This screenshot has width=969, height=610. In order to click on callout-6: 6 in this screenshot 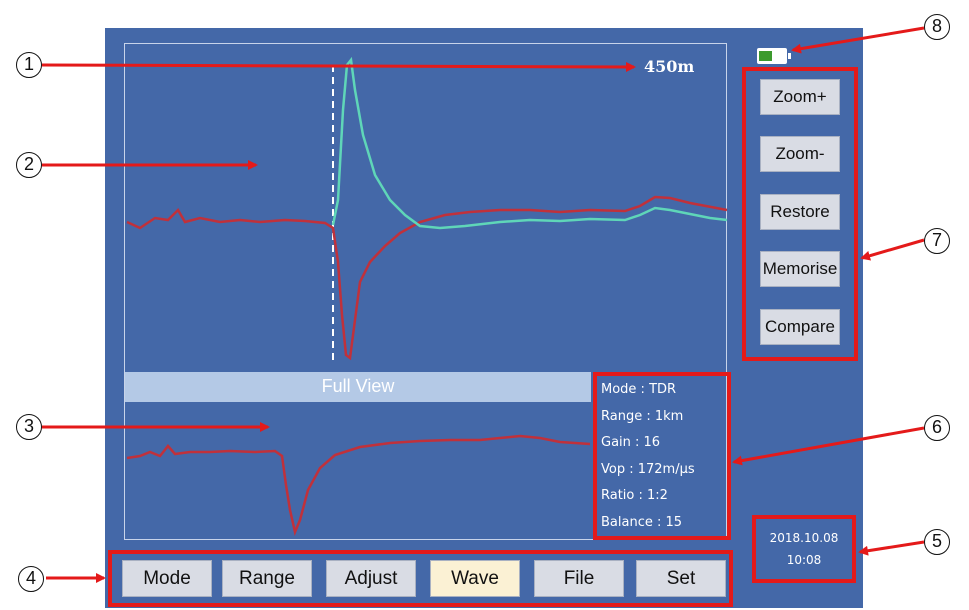, I will do `click(937, 428)`.